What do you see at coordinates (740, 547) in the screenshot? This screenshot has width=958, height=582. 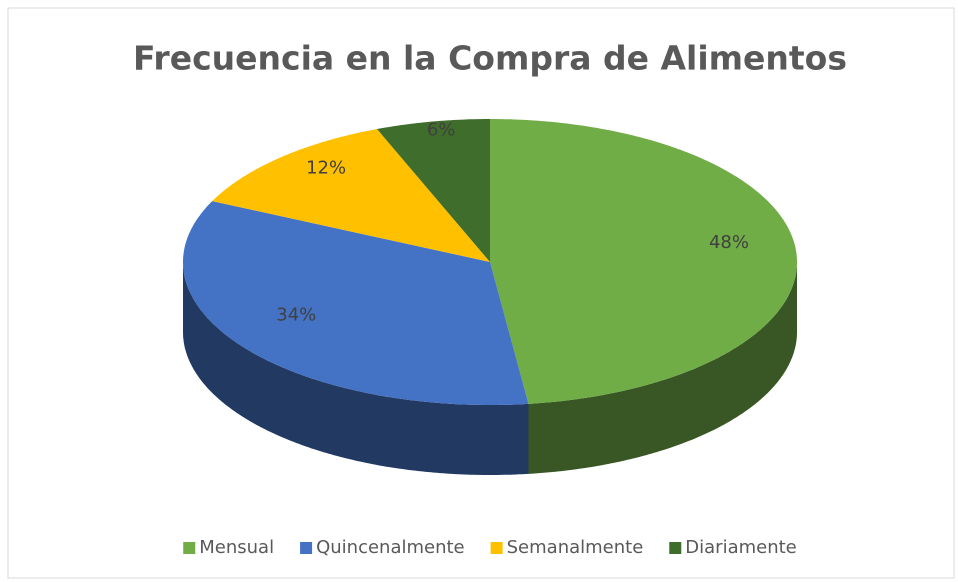 I see `legend-label: Diariamente` at bounding box center [740, 547].